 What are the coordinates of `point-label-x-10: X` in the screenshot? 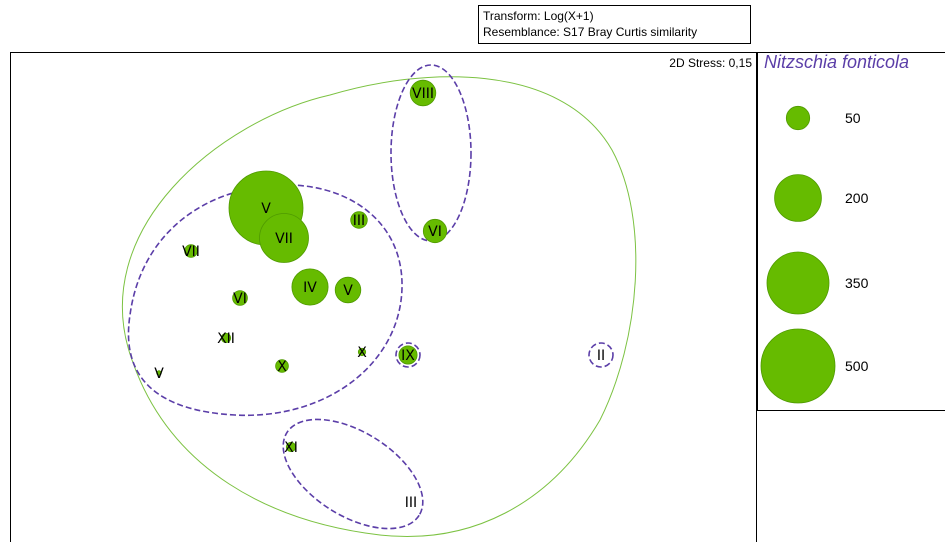 It's located at (282, 367).